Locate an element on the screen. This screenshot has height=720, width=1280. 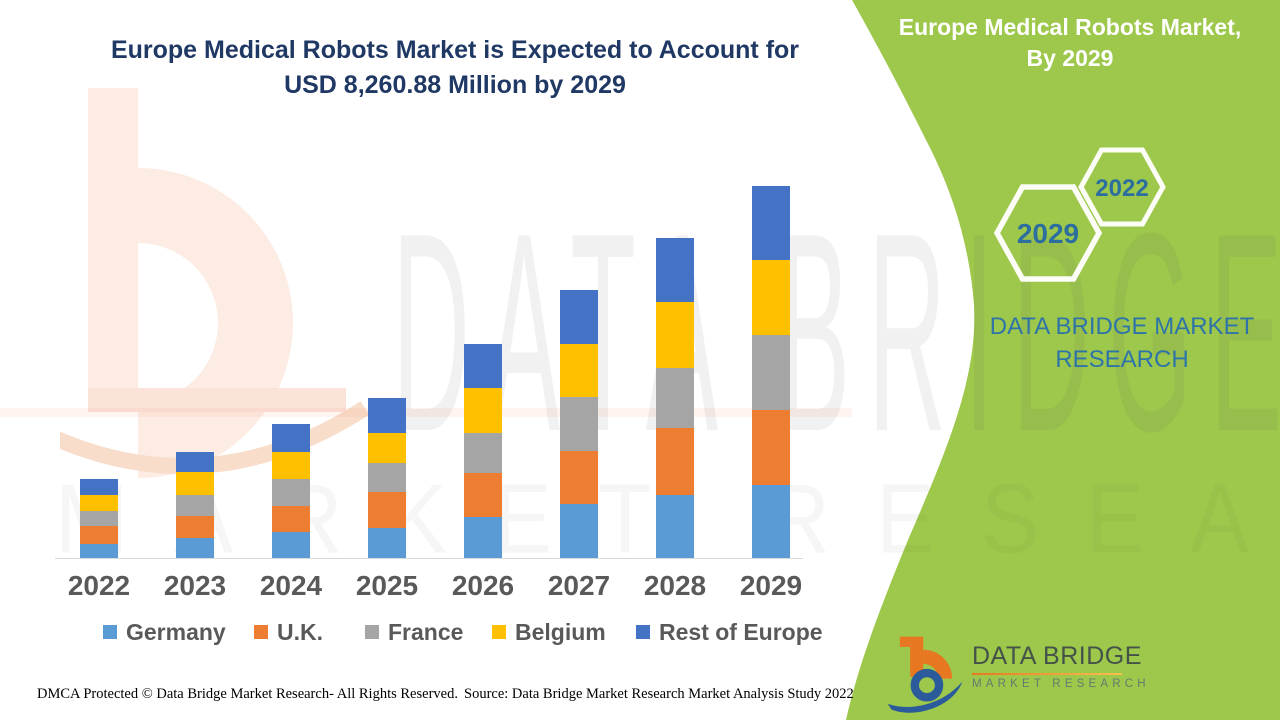
bar-segment-2026-belgium is located at coordinates (483, 410).